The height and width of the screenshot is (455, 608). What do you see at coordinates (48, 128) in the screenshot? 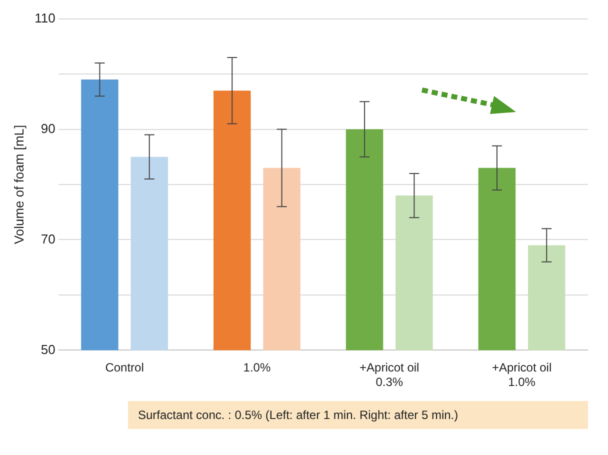
I see `y-tick-label: 90` at bounding box center [48, 128].